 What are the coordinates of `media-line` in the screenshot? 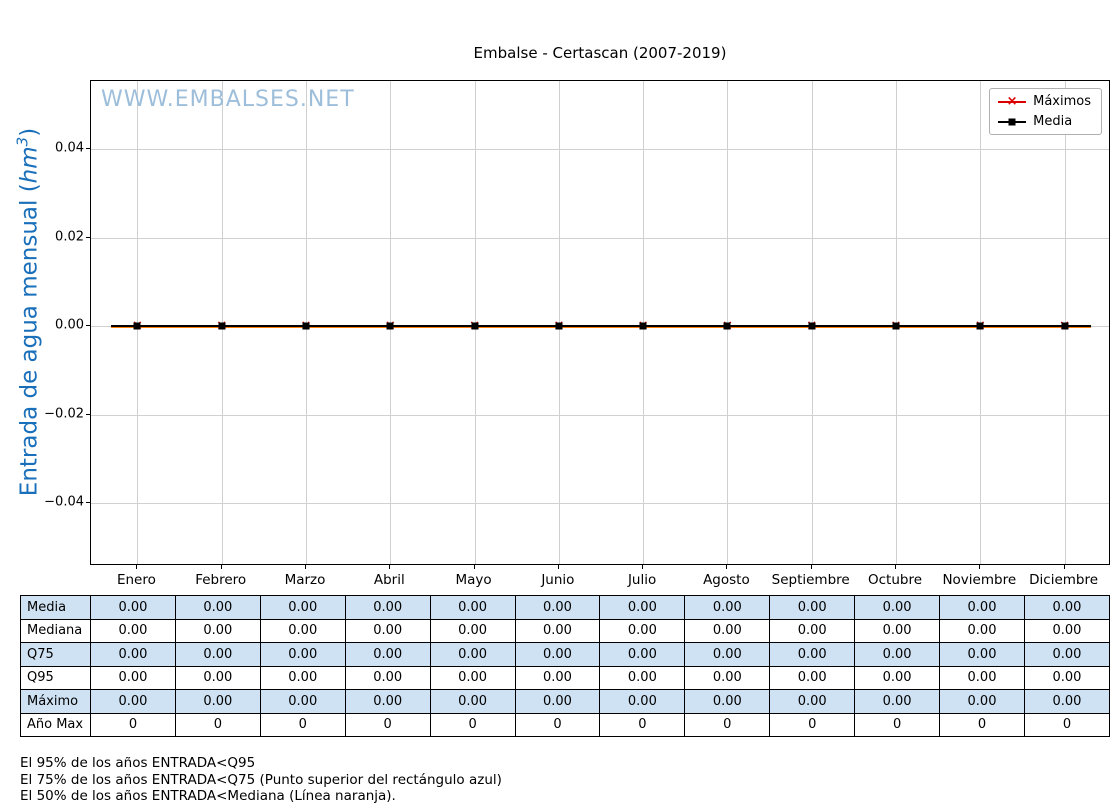 It's located at (601, 326).